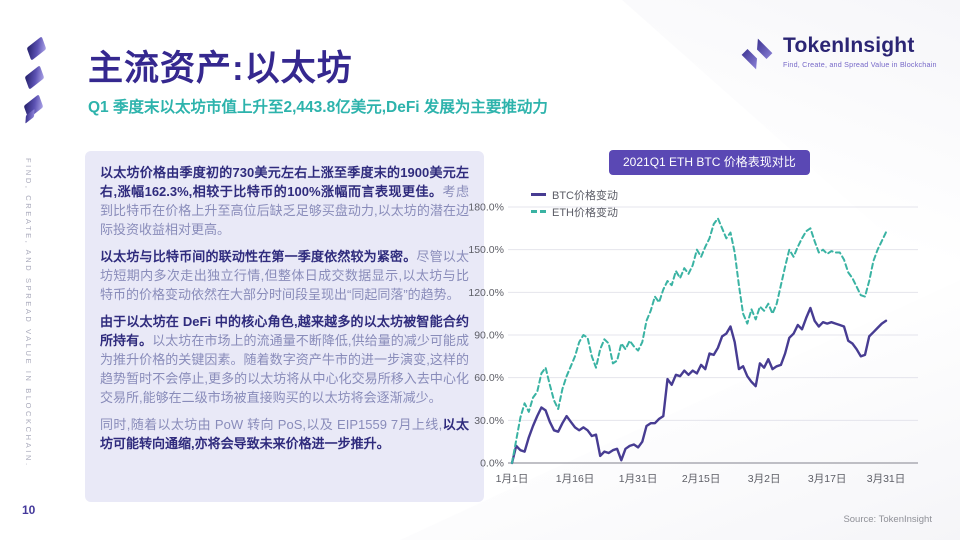 This screenshot has height=540, width=960. Describe the element at coordinates (220, 68) in the screenshot. I see `page-title: 主流资产:以太坊` at that location.